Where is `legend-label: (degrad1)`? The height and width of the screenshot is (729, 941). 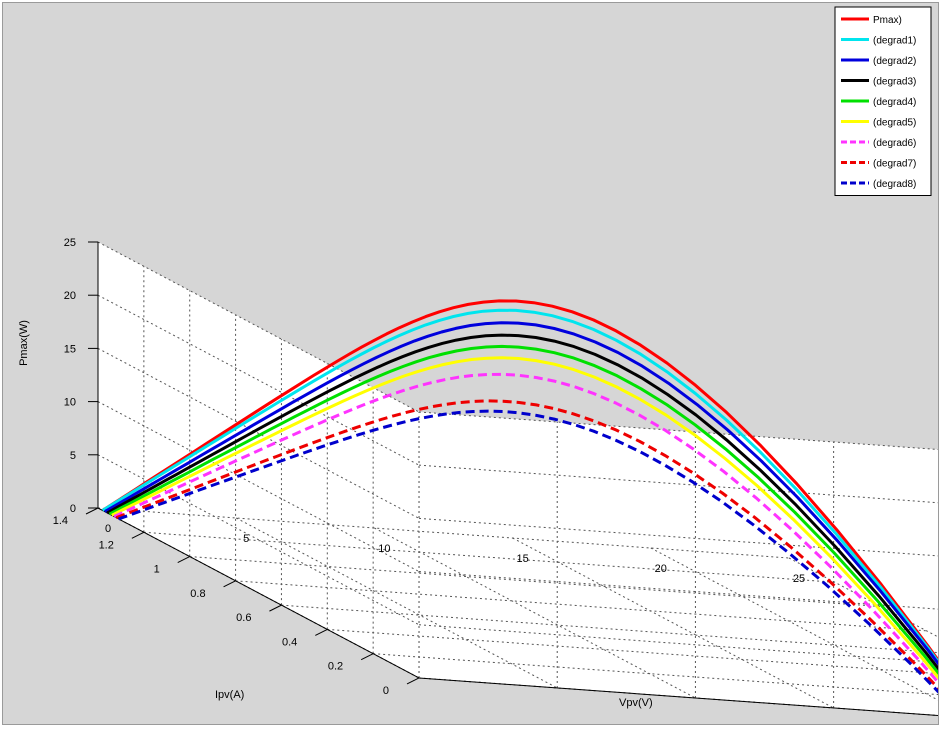 legend-label: (degrad1) is located at coordinates (894, 41).